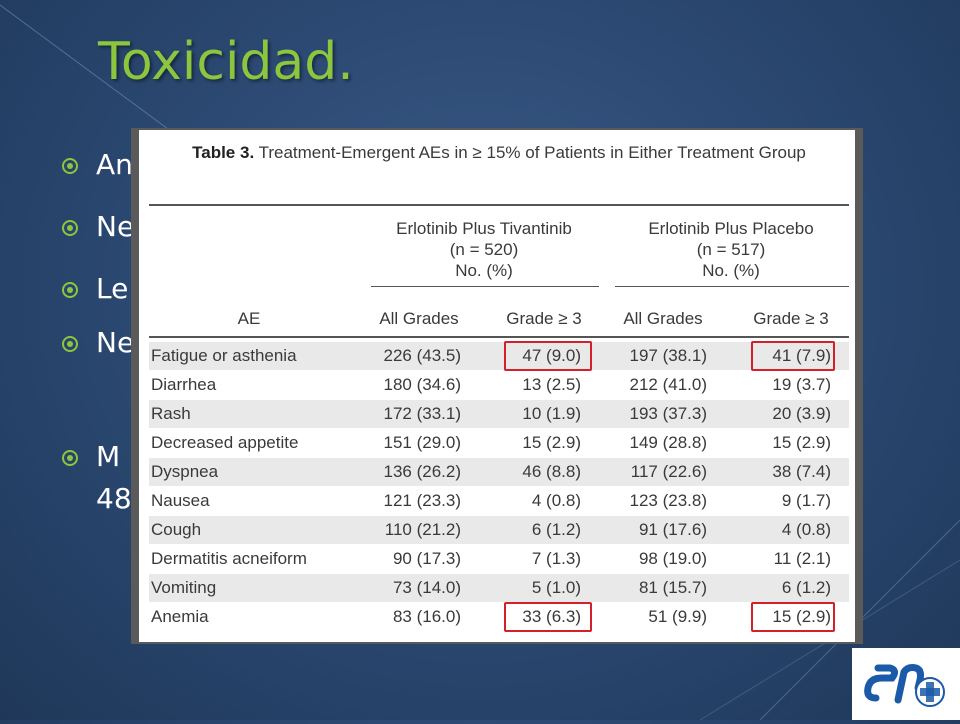  Describe the element at coordinates (801, 413) in the screenshot. I see `value-cell: 20 (3.9)` at that location.